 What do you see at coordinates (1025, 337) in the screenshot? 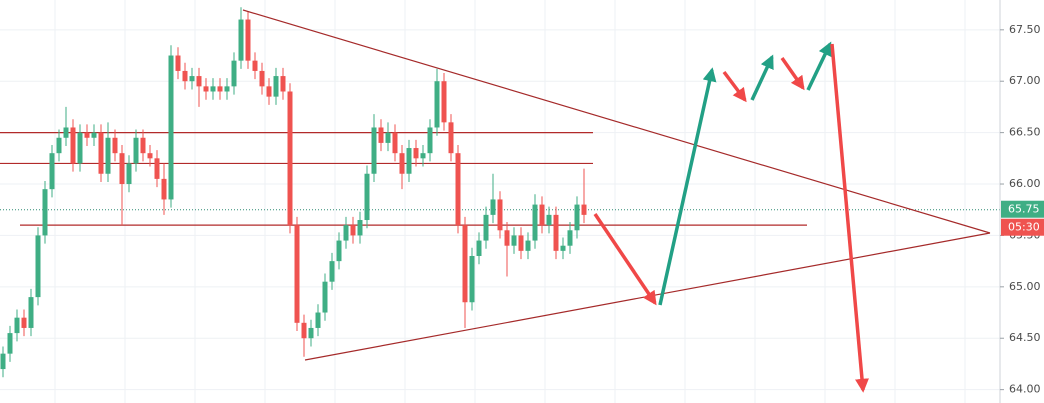
I see `y-tick-label: 64.50` at bounding box center [1025, 337].